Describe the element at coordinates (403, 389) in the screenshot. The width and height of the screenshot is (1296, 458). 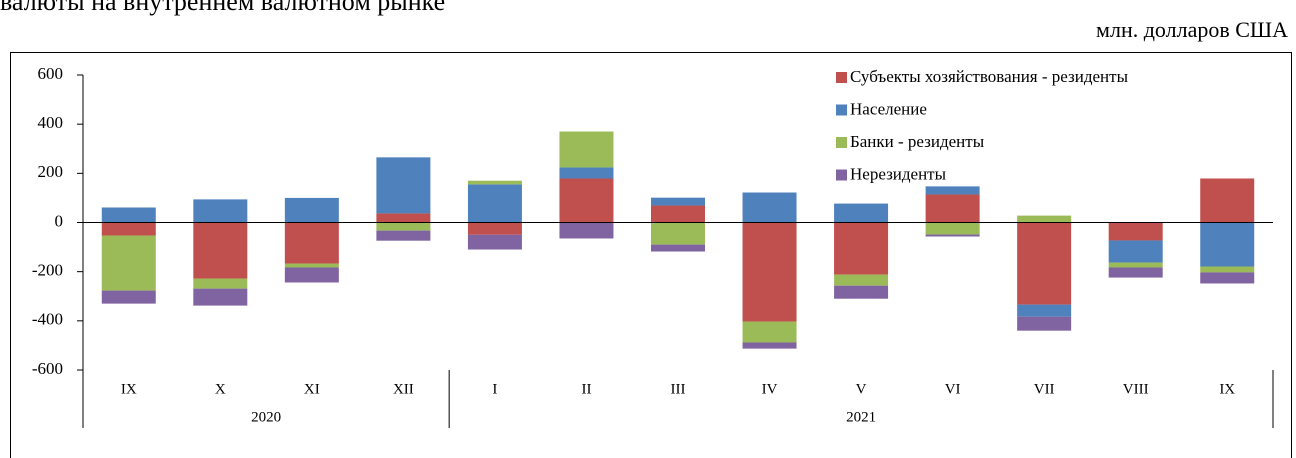
I see `x-tick-label: XII` at that location.